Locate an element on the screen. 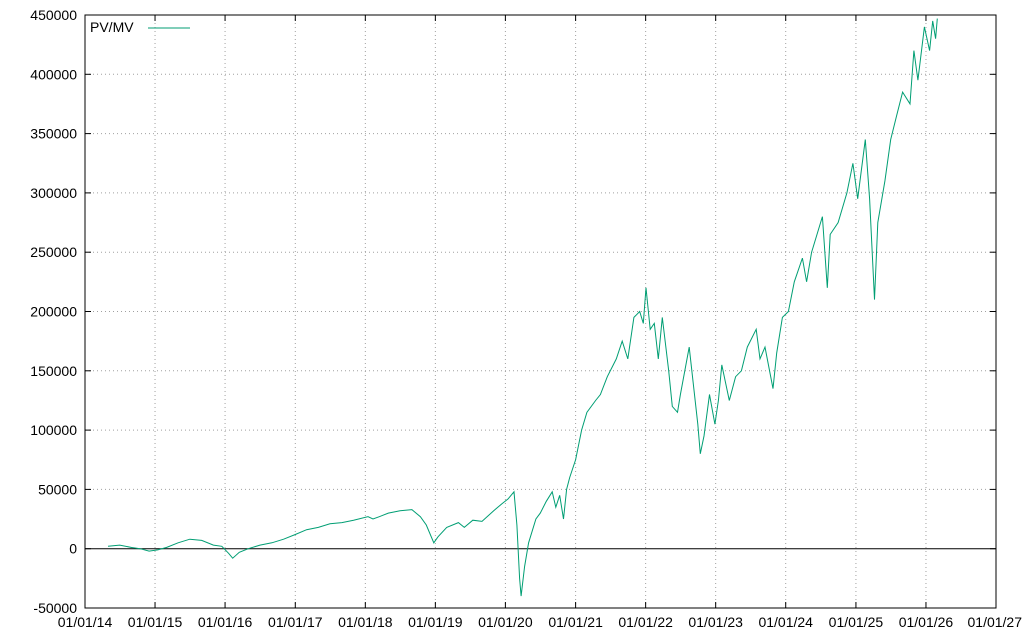 The width and height of the screenshot is (1024, 640). x-tick-label: 01/01/17 is located at coordinates (295, 622).